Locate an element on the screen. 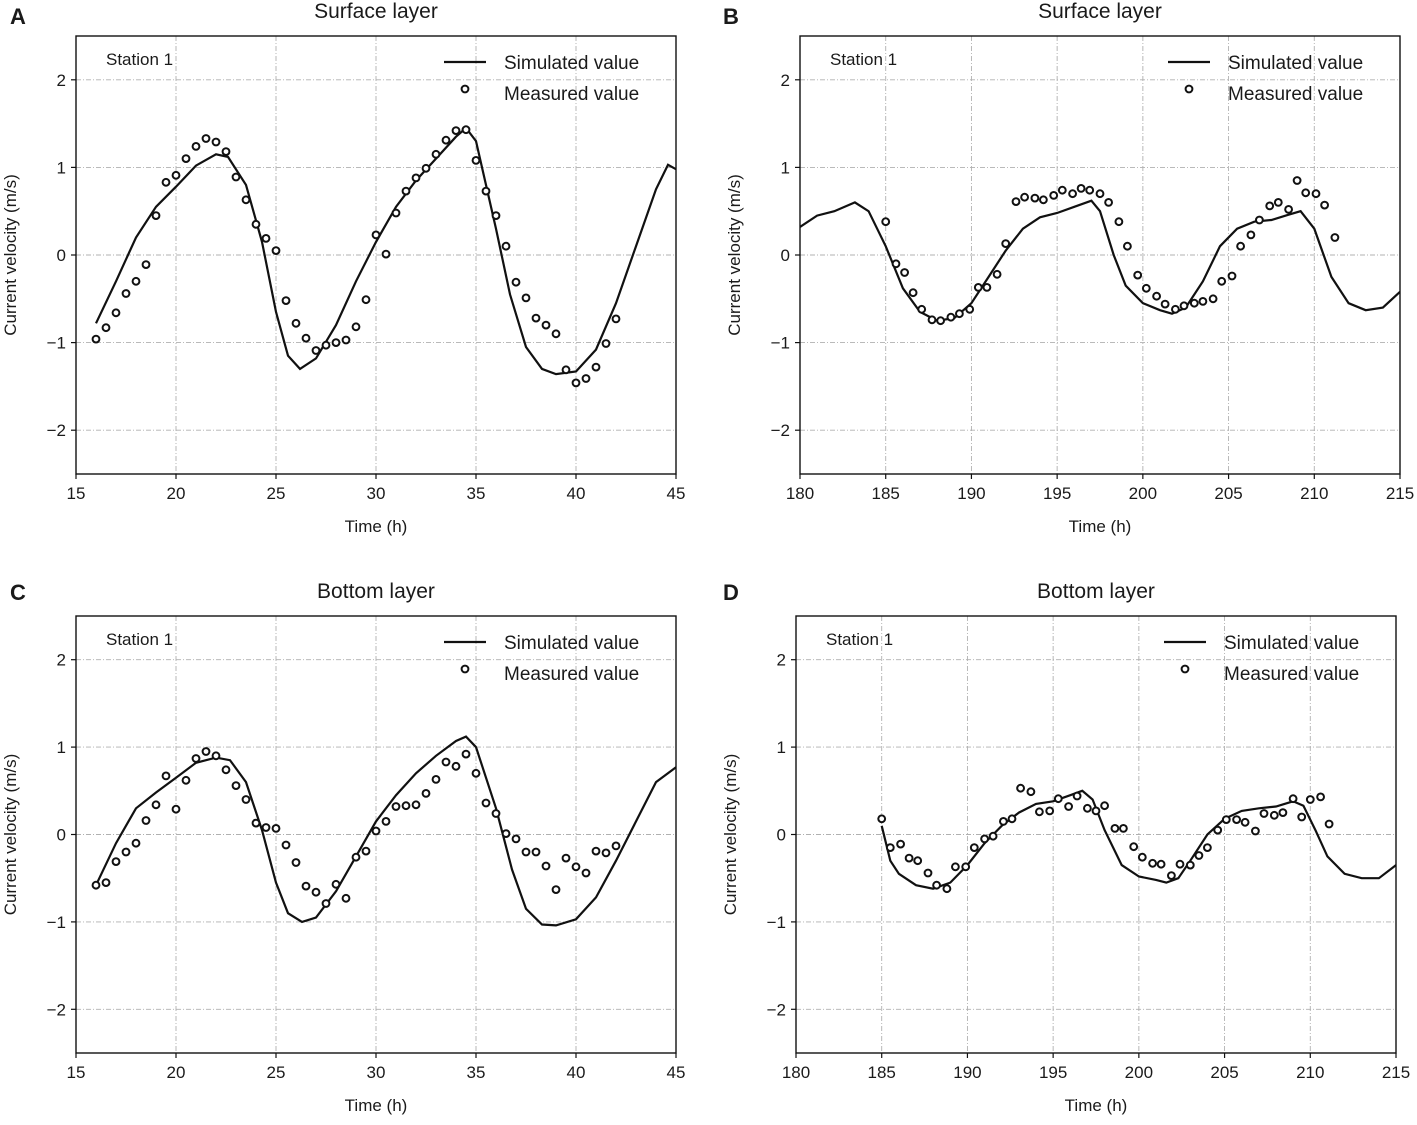 The height and width of the screenshot is (1125, 1417). x-tick-label: 40 is located at coordinates (576, 493).